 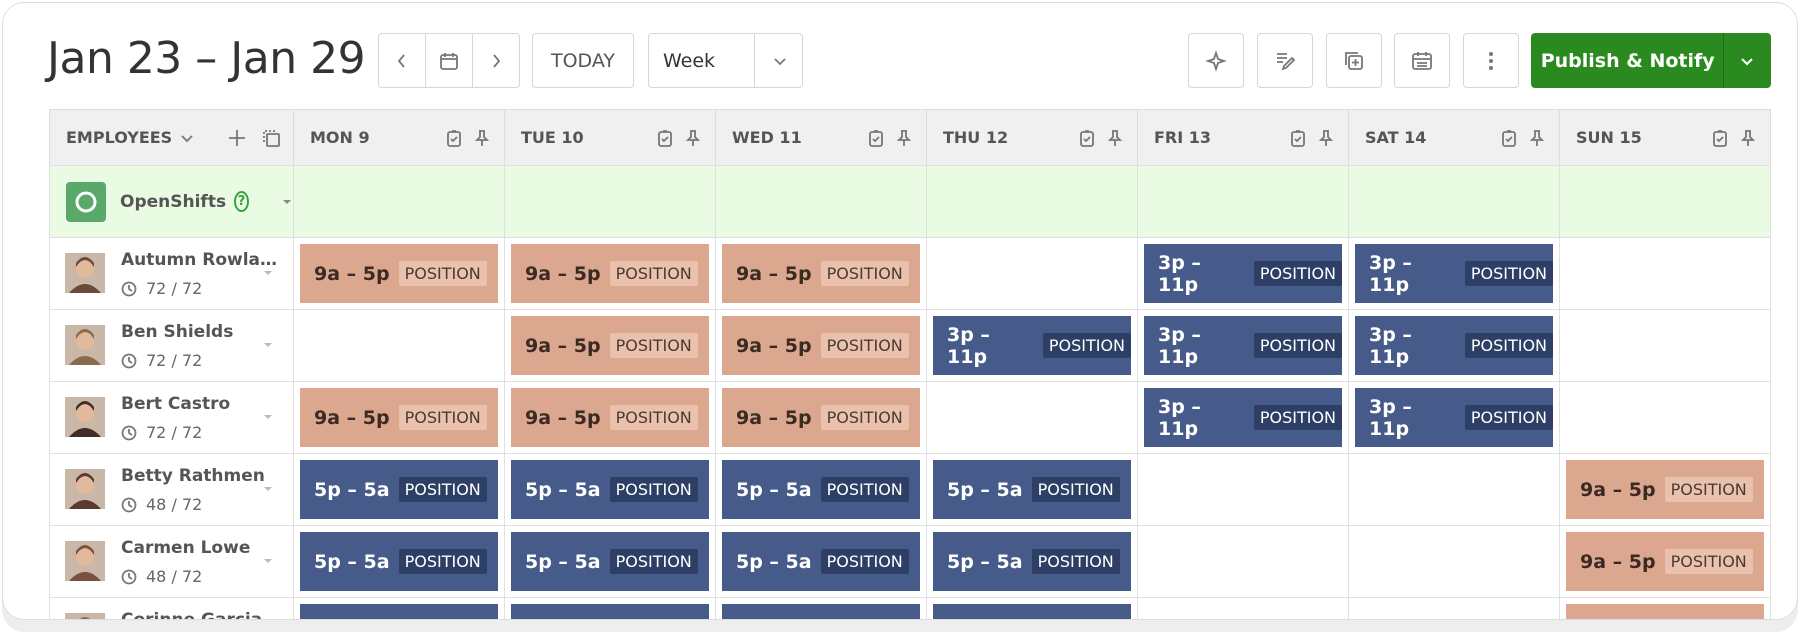 I want to click on publish-dropdown, so click(x=1746, y=60).